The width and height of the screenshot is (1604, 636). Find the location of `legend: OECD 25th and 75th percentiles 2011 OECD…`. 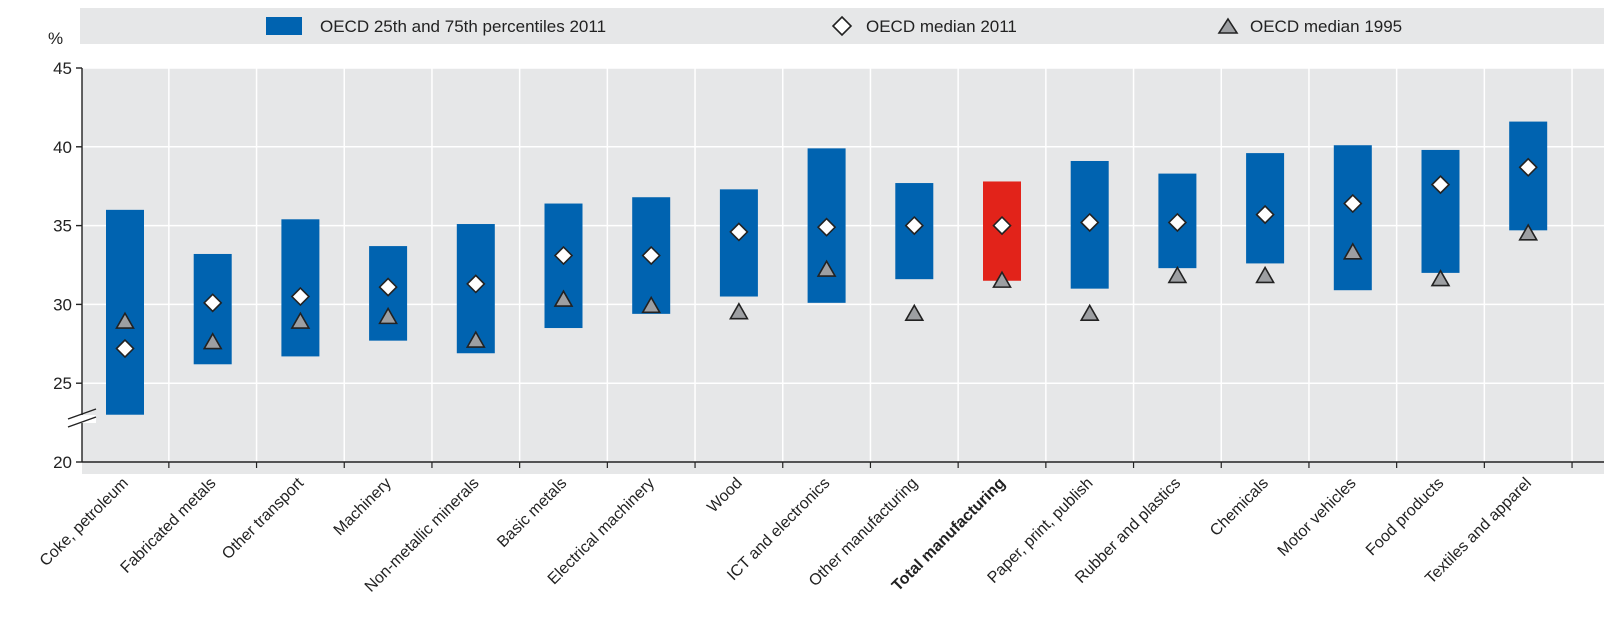

legend: OECD 25th and 75th percentiles 2011 OECD… is located at coordinates (842, 26).